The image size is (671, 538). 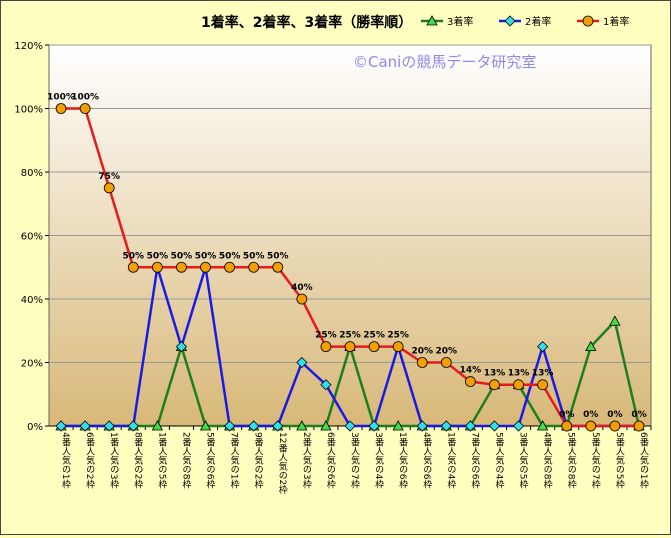 I want to click on legend-label: 1着率, so click(x=616, y=21).